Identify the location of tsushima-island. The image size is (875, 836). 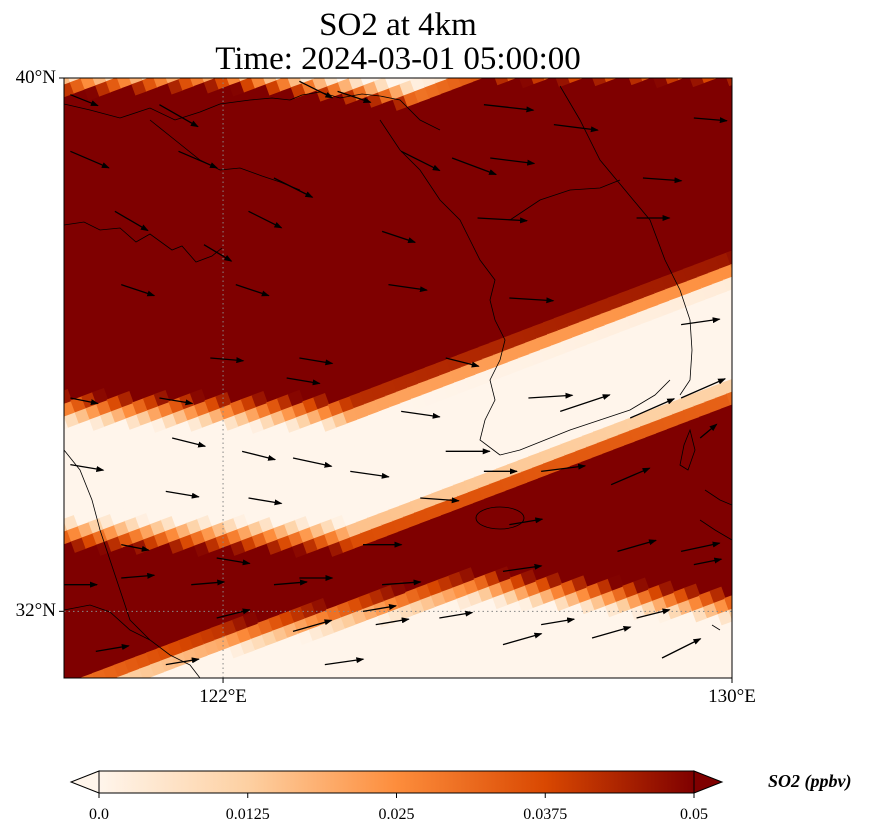
(687, 449).